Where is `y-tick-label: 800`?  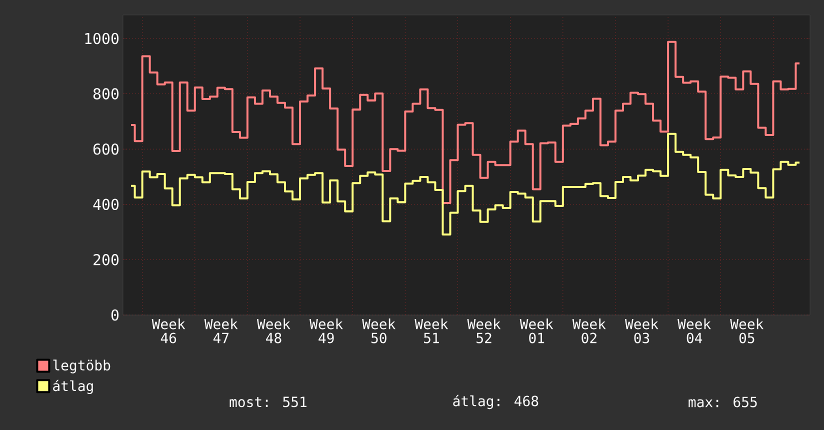
y-tick-label: 800 is located at coordinates (106, 94).